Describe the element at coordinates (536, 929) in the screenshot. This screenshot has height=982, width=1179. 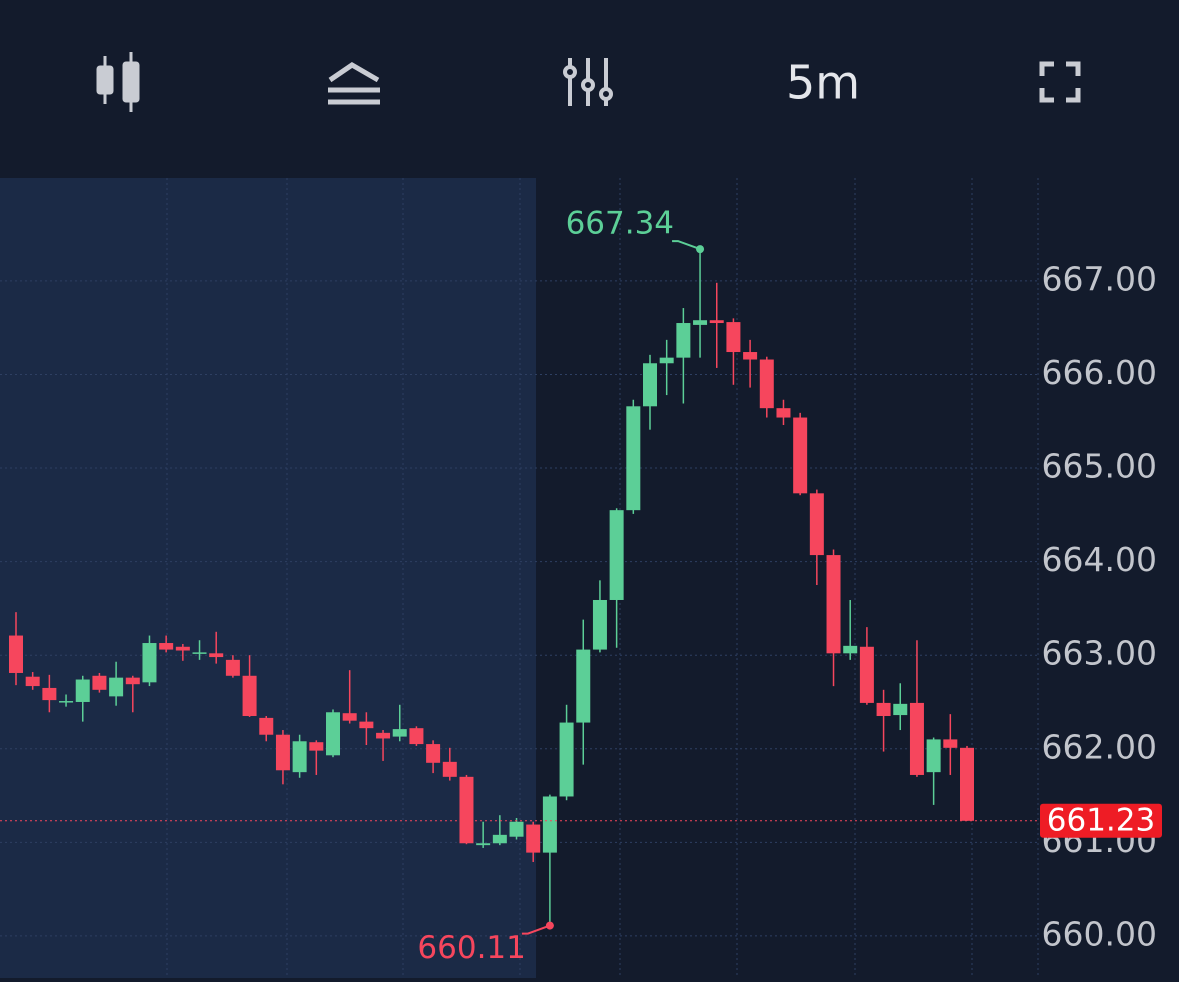
I see `min-leader` at that location.